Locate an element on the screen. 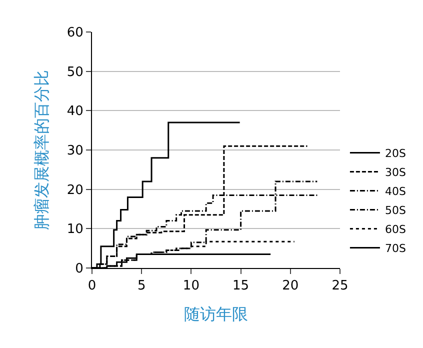 This screenshot has height=348, width=423. x-axis-title: 随访年限 is located at coordinates (216, 314).